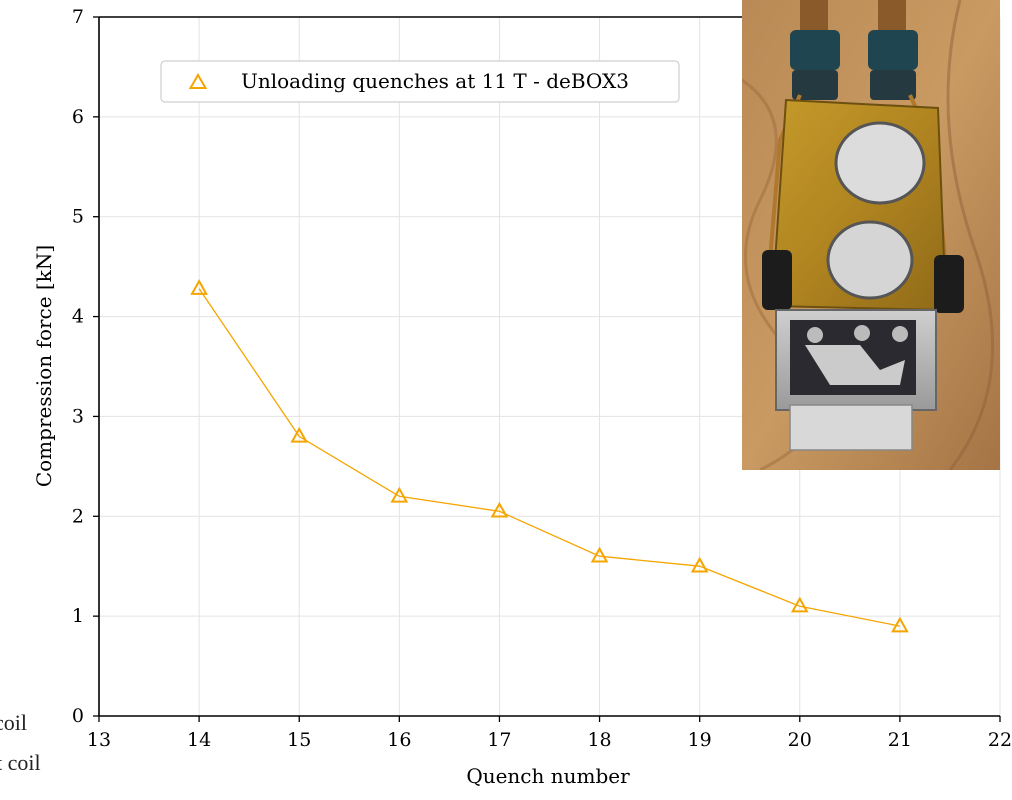 This screenshot has height=800, width=1012. Describe the element at coordinates (548, 776) in the screenshot. I see `x-axis-label: Quench number` at that location.